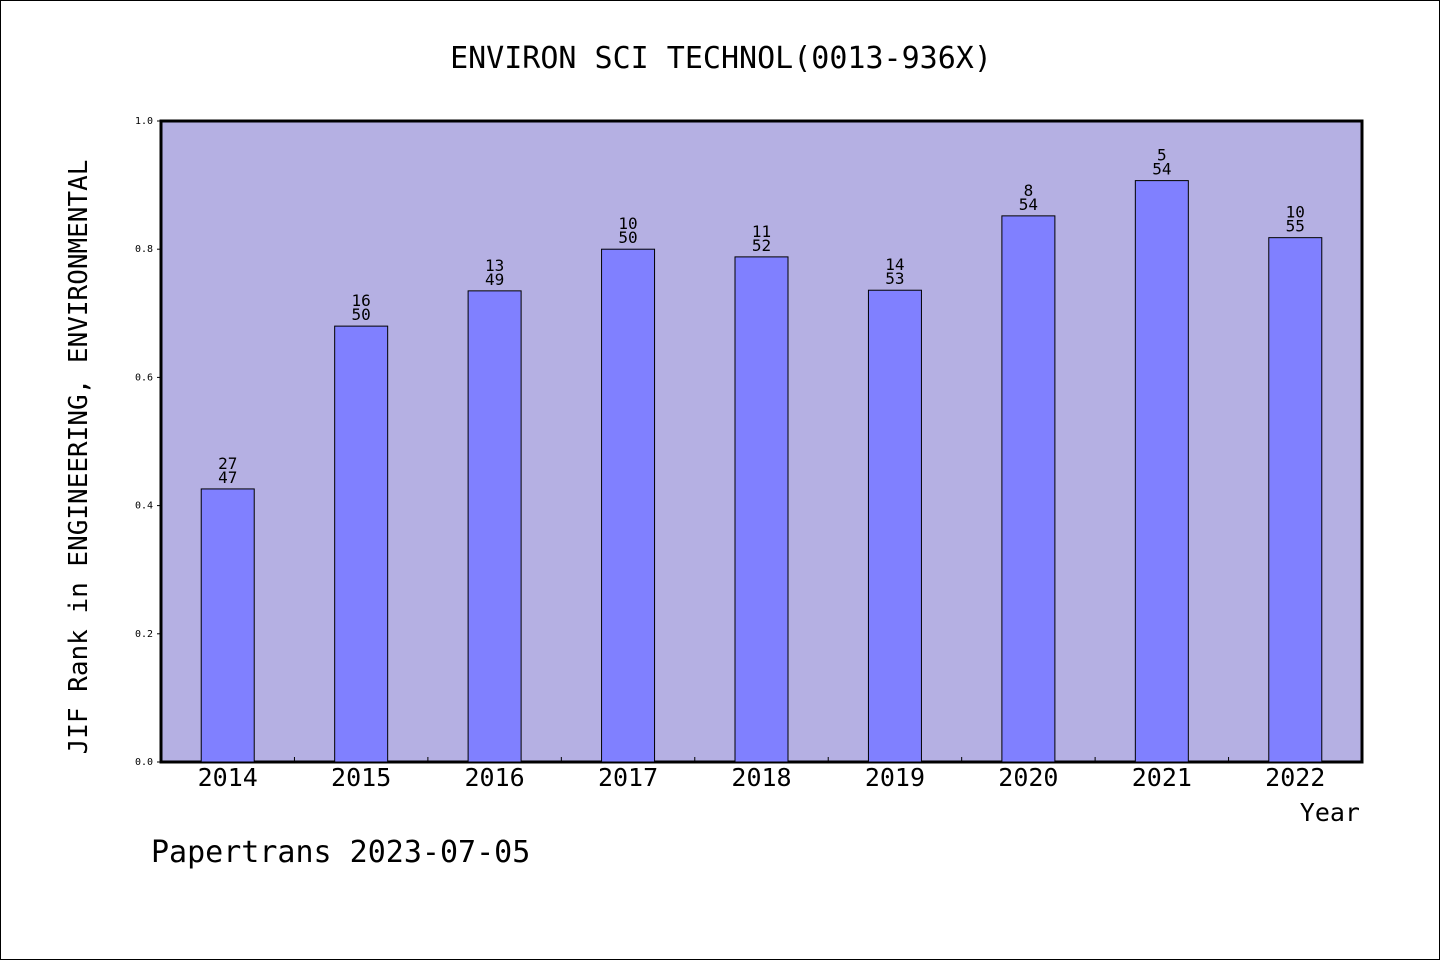  I want to click on x-tick-label: 2018, so click(761, 777).